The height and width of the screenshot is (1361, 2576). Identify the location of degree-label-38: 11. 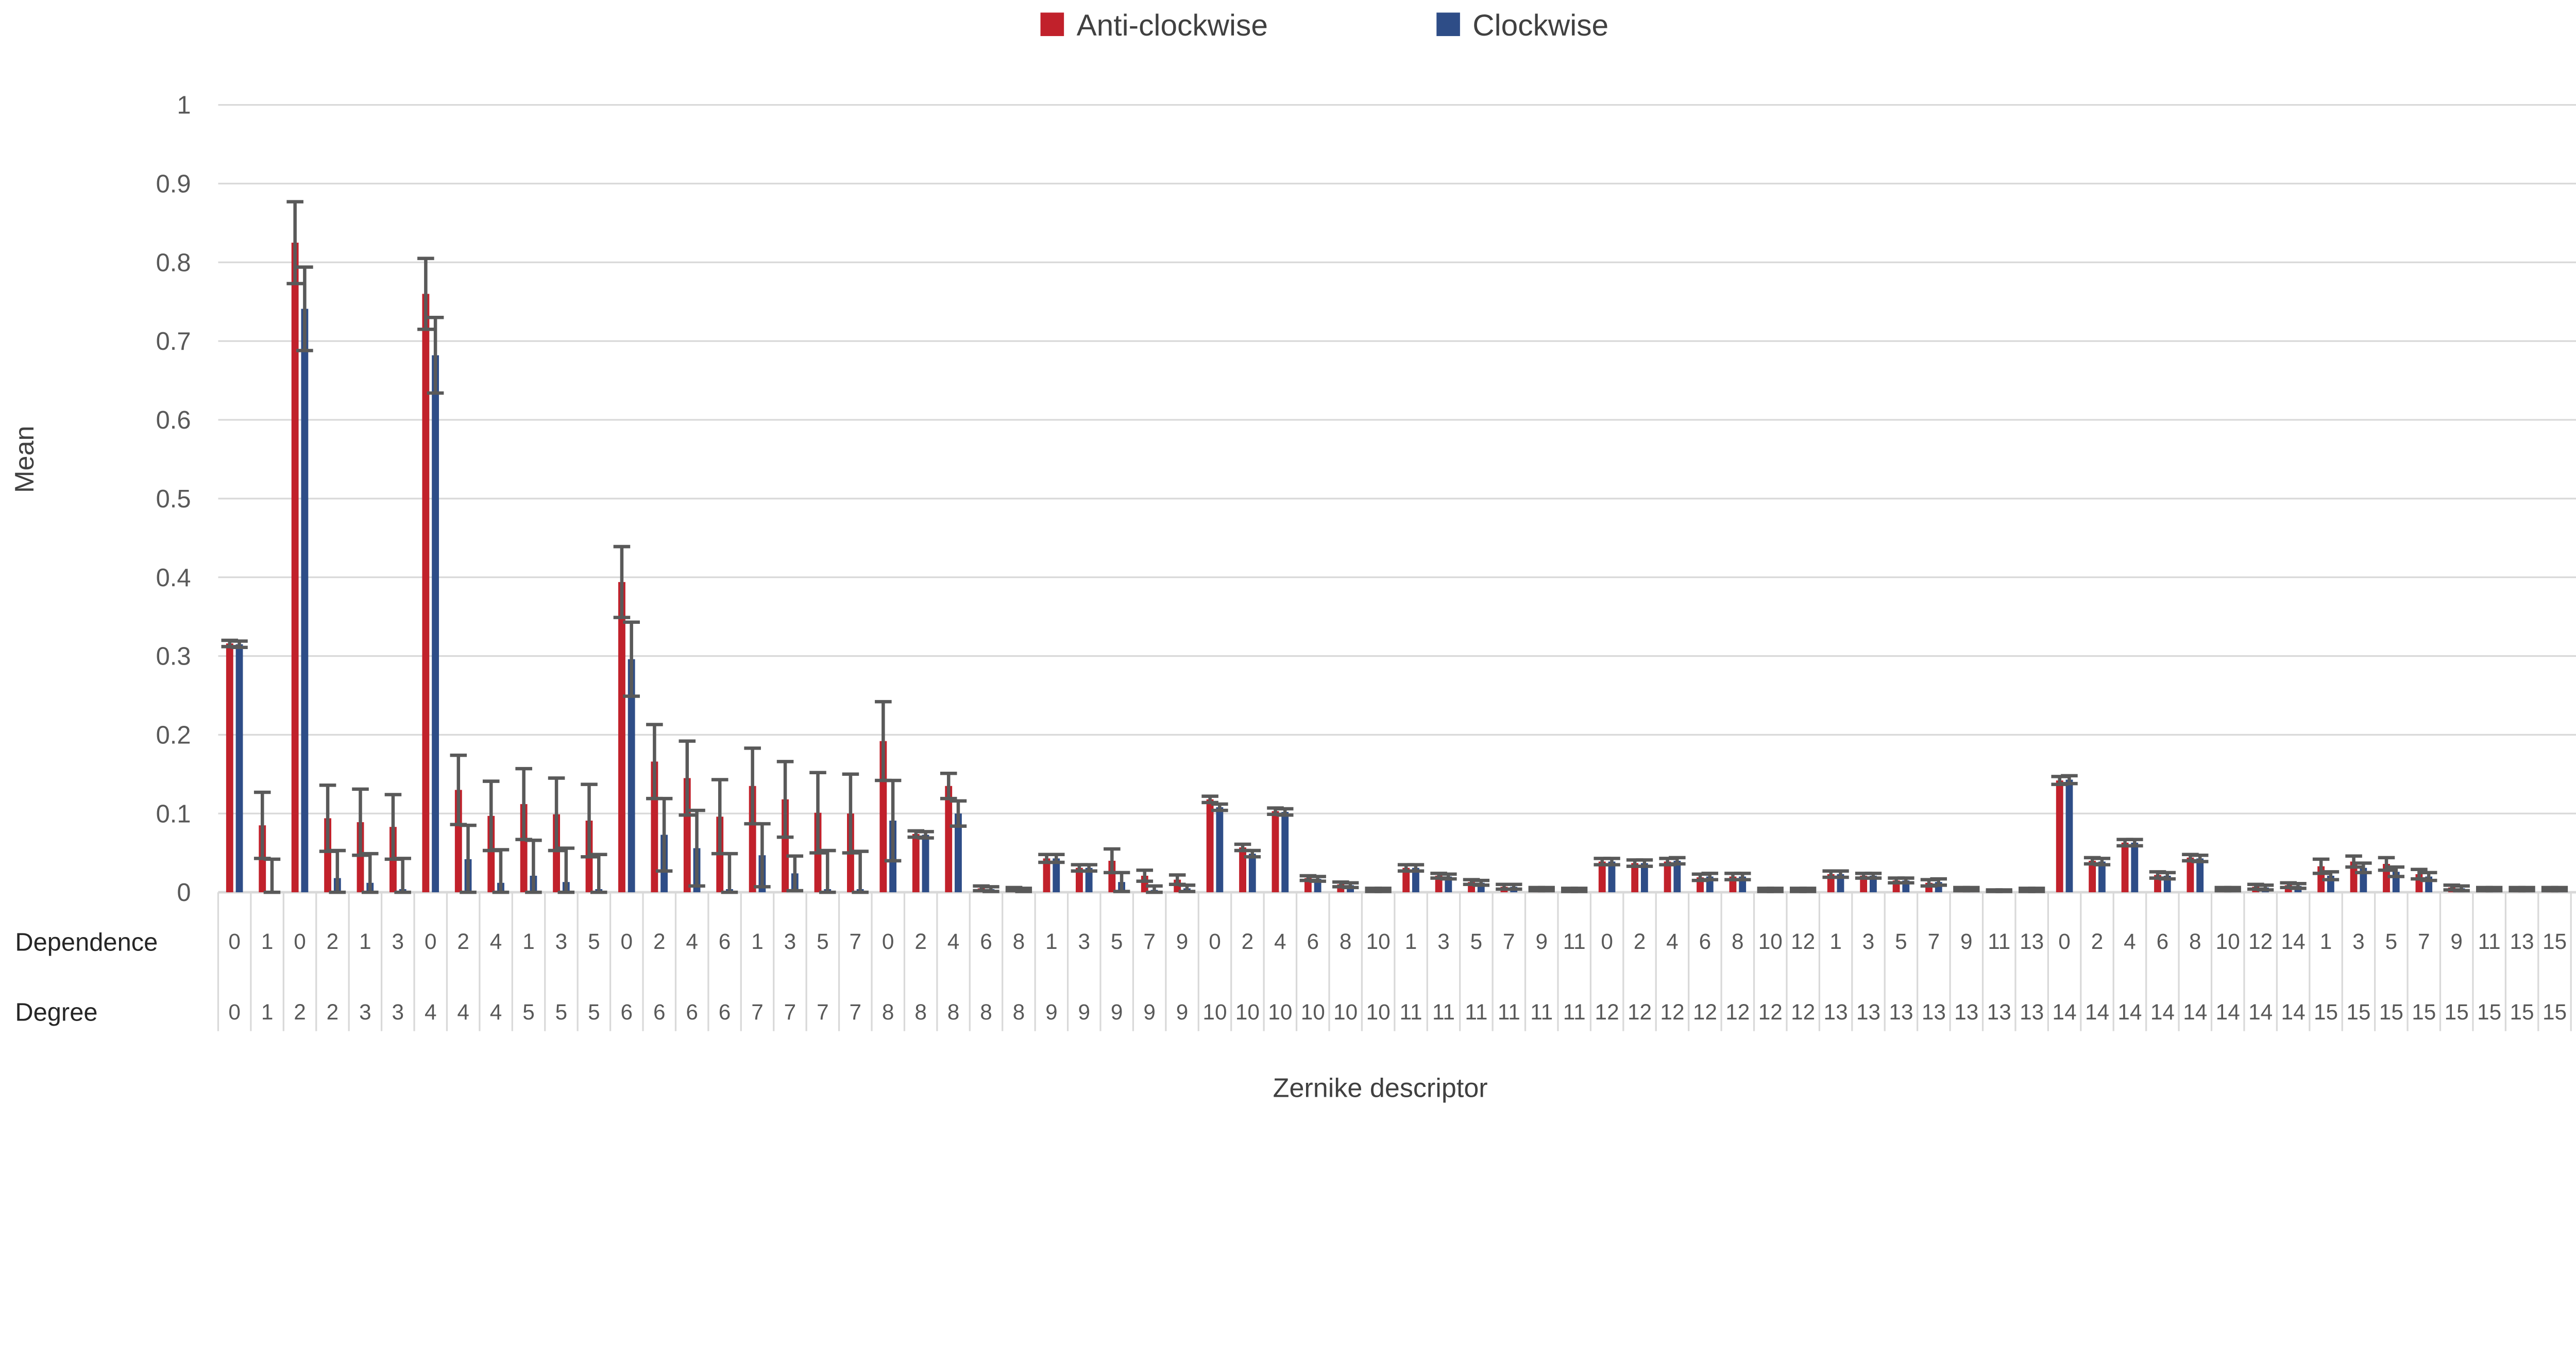
(1476, 1012).